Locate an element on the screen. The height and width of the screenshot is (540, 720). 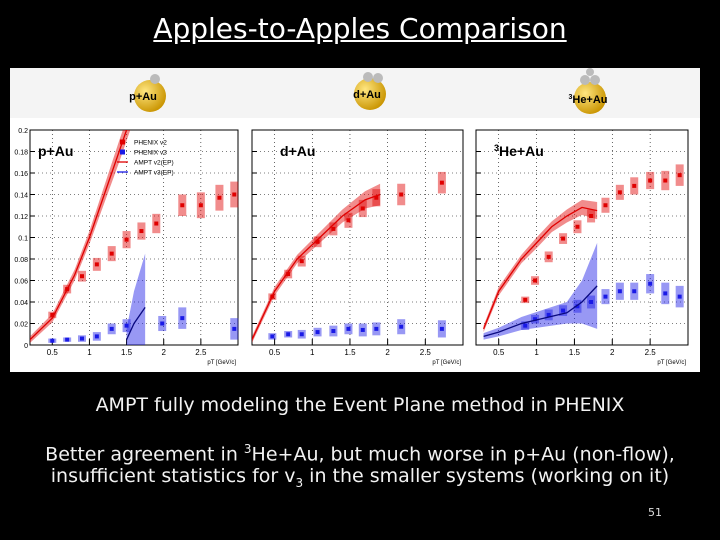
chart-panel: 0.5 1 1.5 2 2.5pT [GeV/c] 3He+Au is located at coordinates (582, 247).